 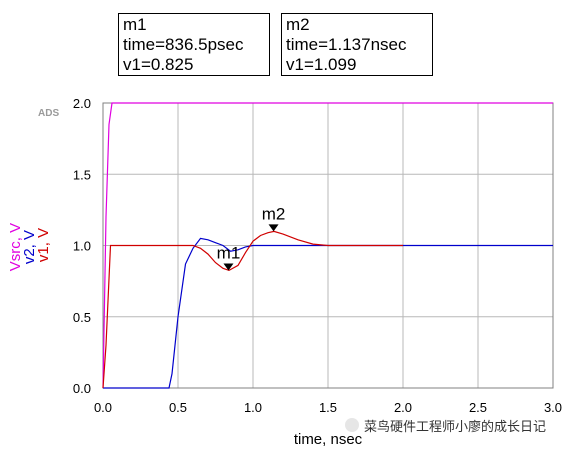 What do you see at coordinates (298, 24) in the screenshot?
I see `marker-name: m2` at bounding box center [298, 24].